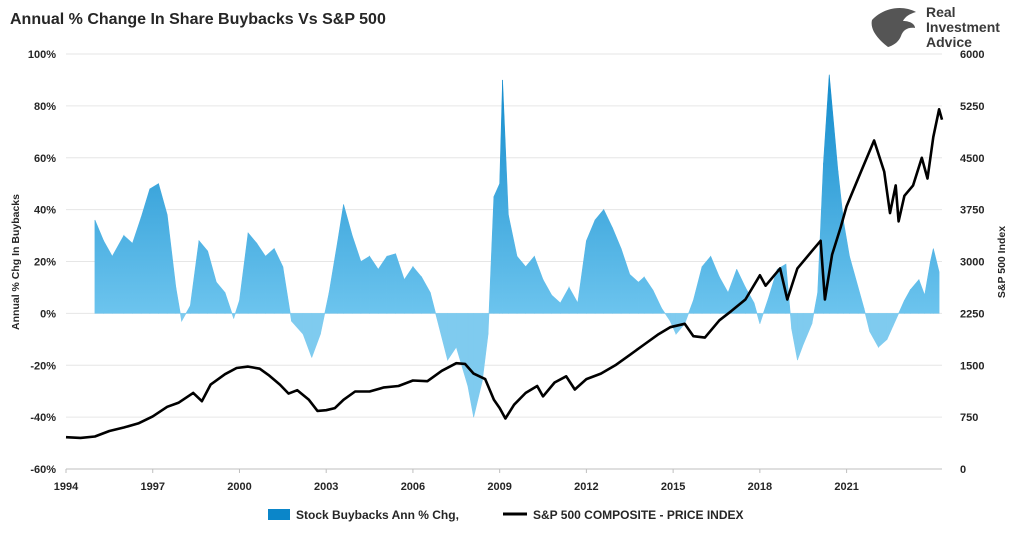  I want to click on brand-line-2: Investment, so click(963, 27).